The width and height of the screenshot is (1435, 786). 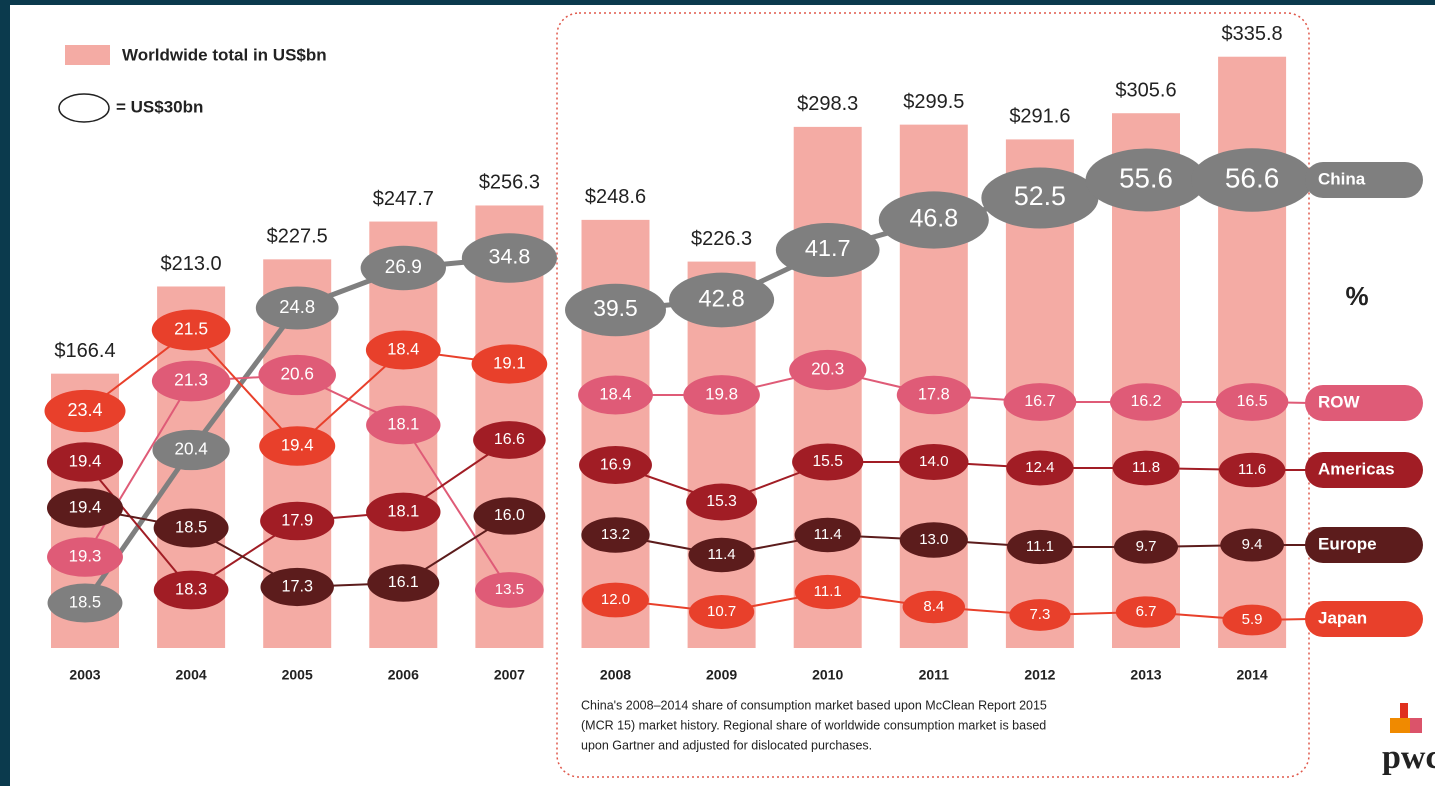 What do you see at coordinates (1252, 544) in the screenshot?
I see `share-label: 9.4` at bounding box center [1252, 544].